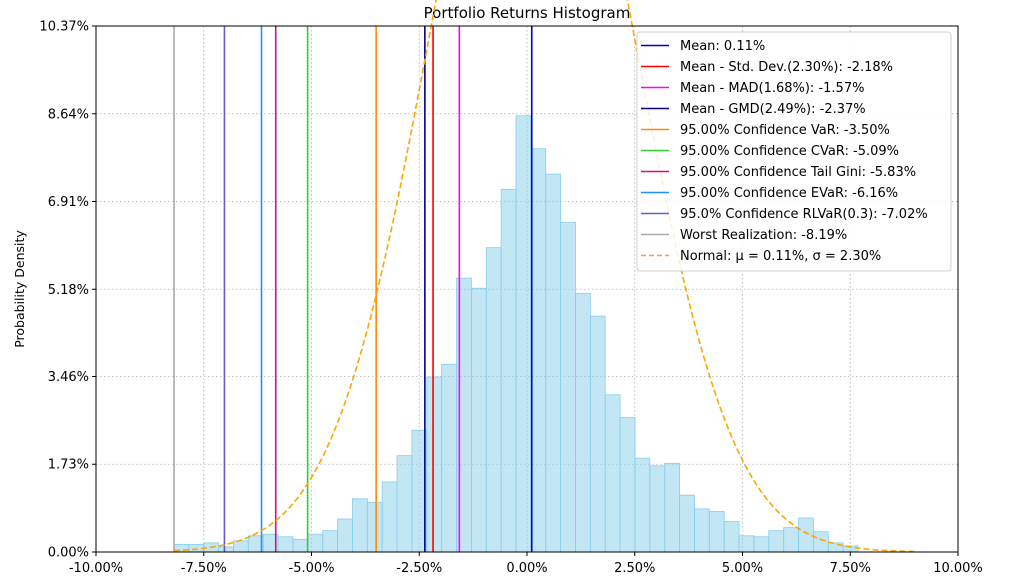 The image size is (1009, 587). What do you see at coordinates (958, 568) in the screenshot?
I see `x-tick-label: 10.00%` at bounding box center [958, 568].